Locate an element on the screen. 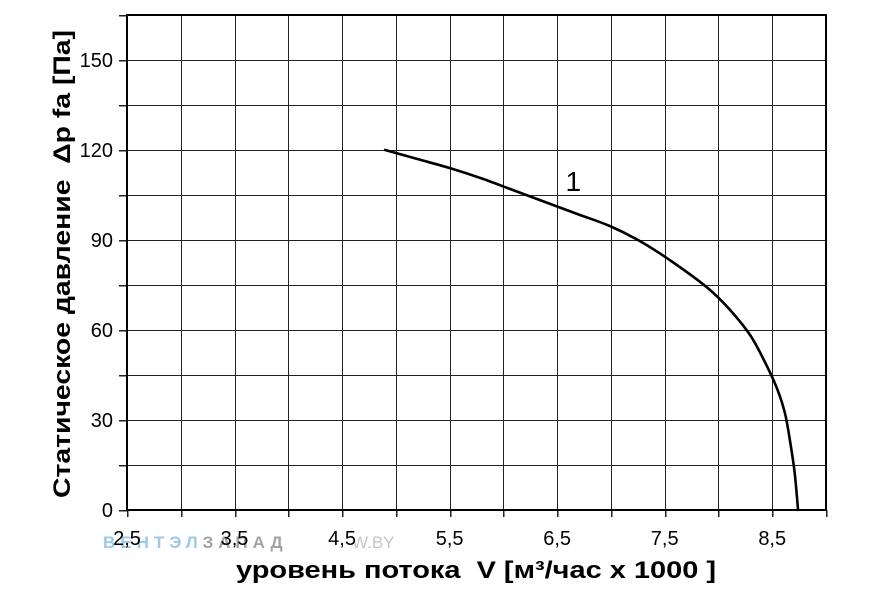  y-tick-labels: 0 30 60 90 120 150 is located at coordinates (96, 286).